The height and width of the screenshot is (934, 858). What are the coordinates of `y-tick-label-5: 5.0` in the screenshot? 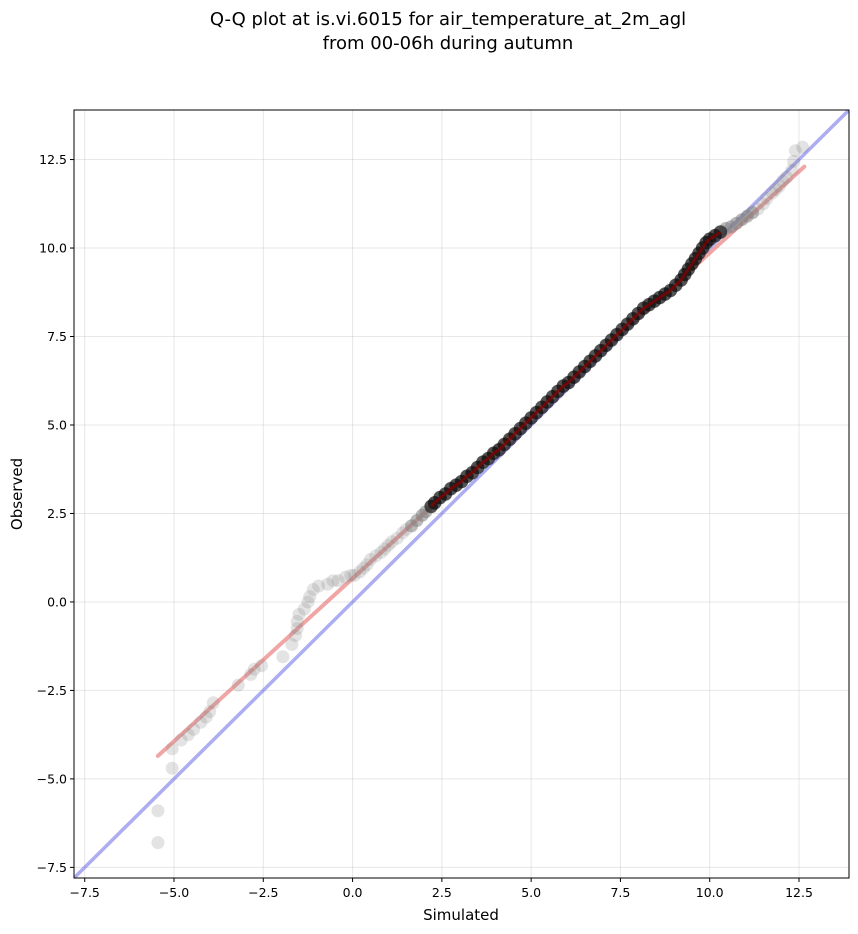 It's located at (57, 424).